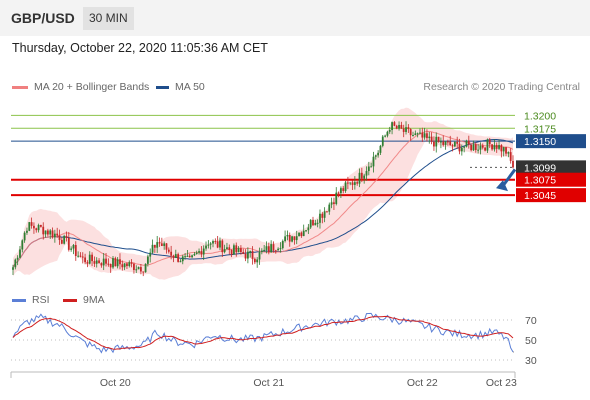  I want to click on legend-ma50: MA 50, so click(180, 87).